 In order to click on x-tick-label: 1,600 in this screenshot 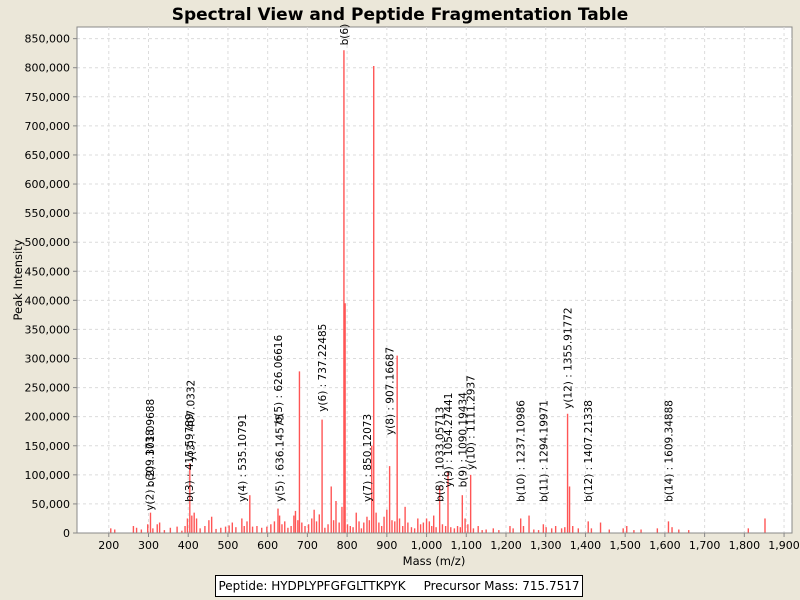, I will do `click(665, 545)`.